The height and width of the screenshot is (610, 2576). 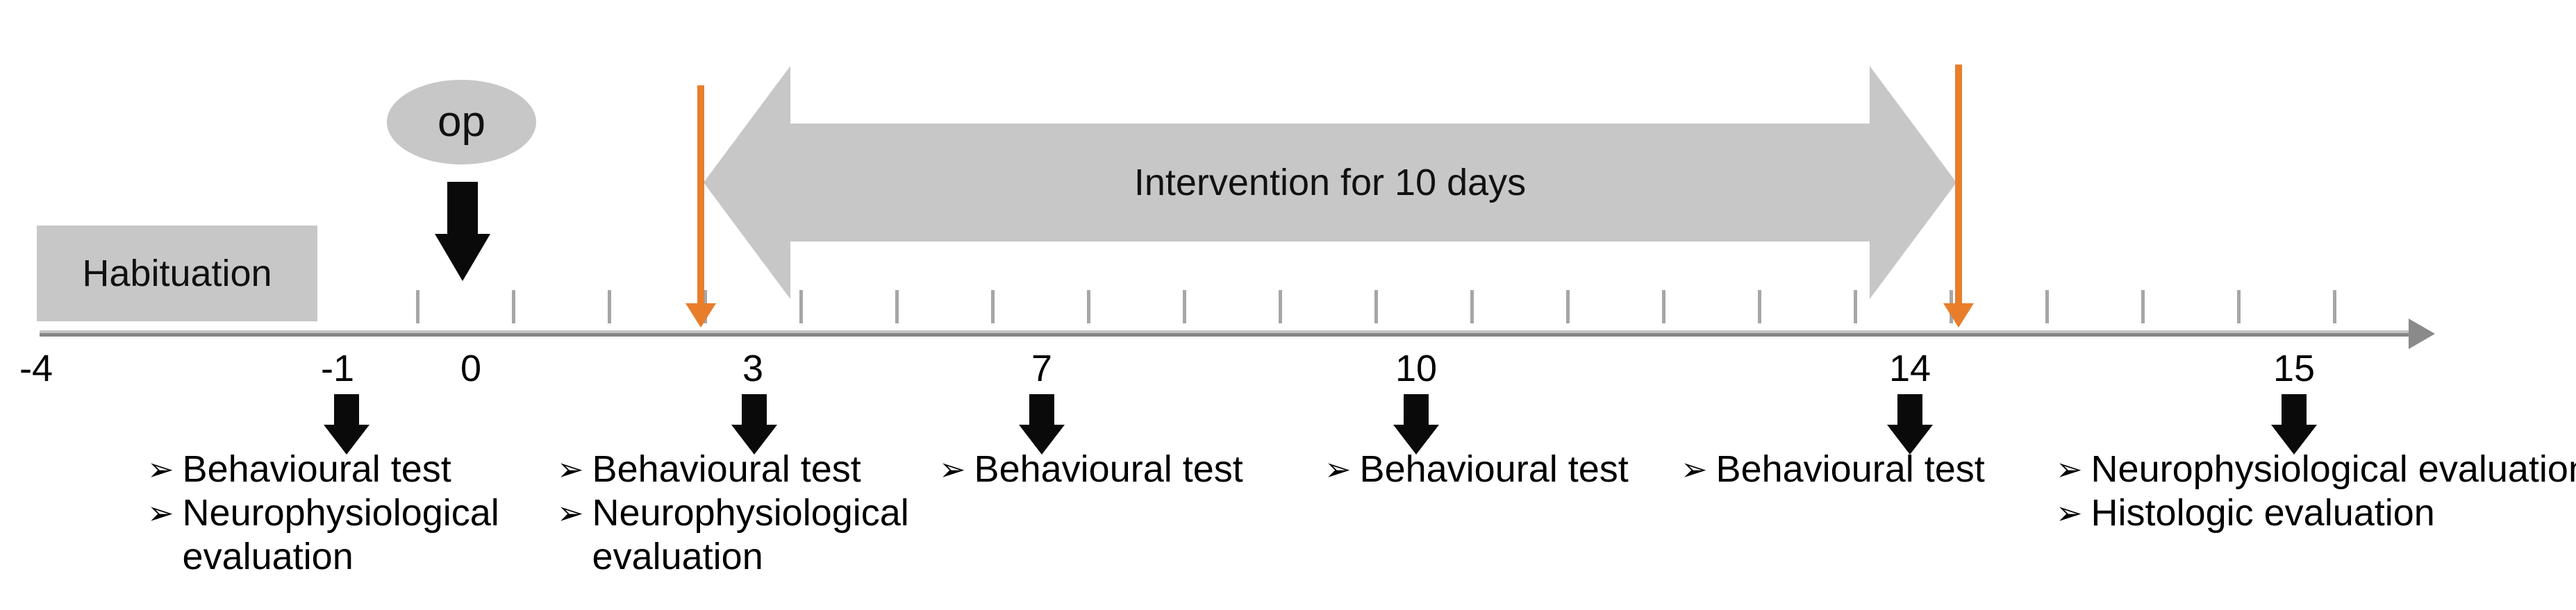 What do you see at coordinates (1958, 197) in the screenshot?
I see `orange-marker-arrow-day14` at bounding box center [1958, 197].